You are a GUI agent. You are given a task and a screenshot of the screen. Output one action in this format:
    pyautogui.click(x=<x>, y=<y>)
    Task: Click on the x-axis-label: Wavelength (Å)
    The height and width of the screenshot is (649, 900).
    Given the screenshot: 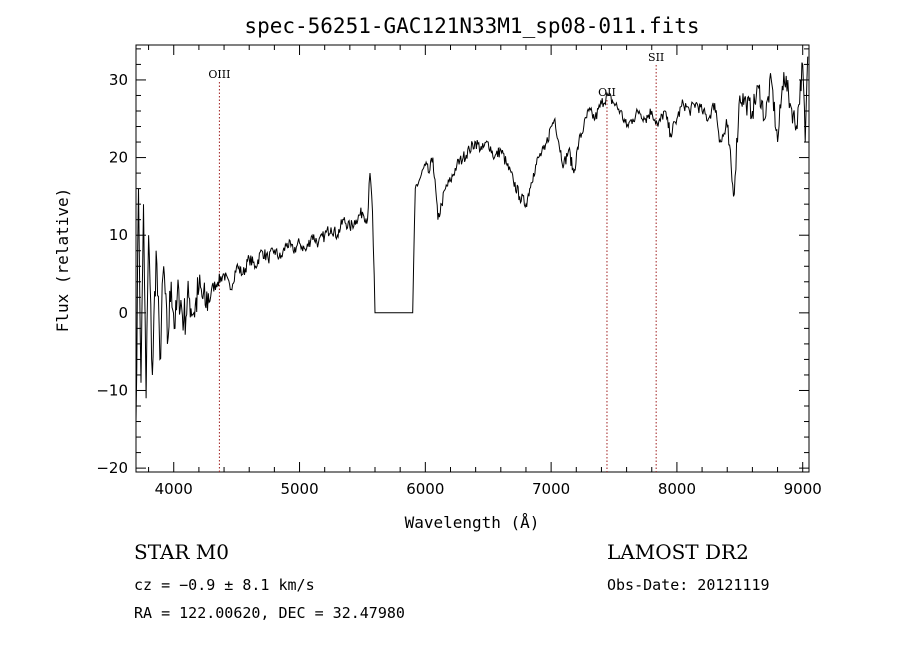 What is the action you would take?
    pyautogui.click(x=472, y=522)
    